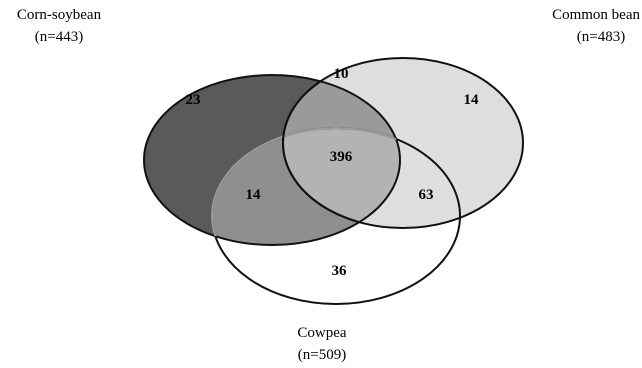 The width and height of the screenshot is (642, 368). Describe the element at coordinates (341, 157) in the screenshot. I see `all-three-count: 396` at that location.